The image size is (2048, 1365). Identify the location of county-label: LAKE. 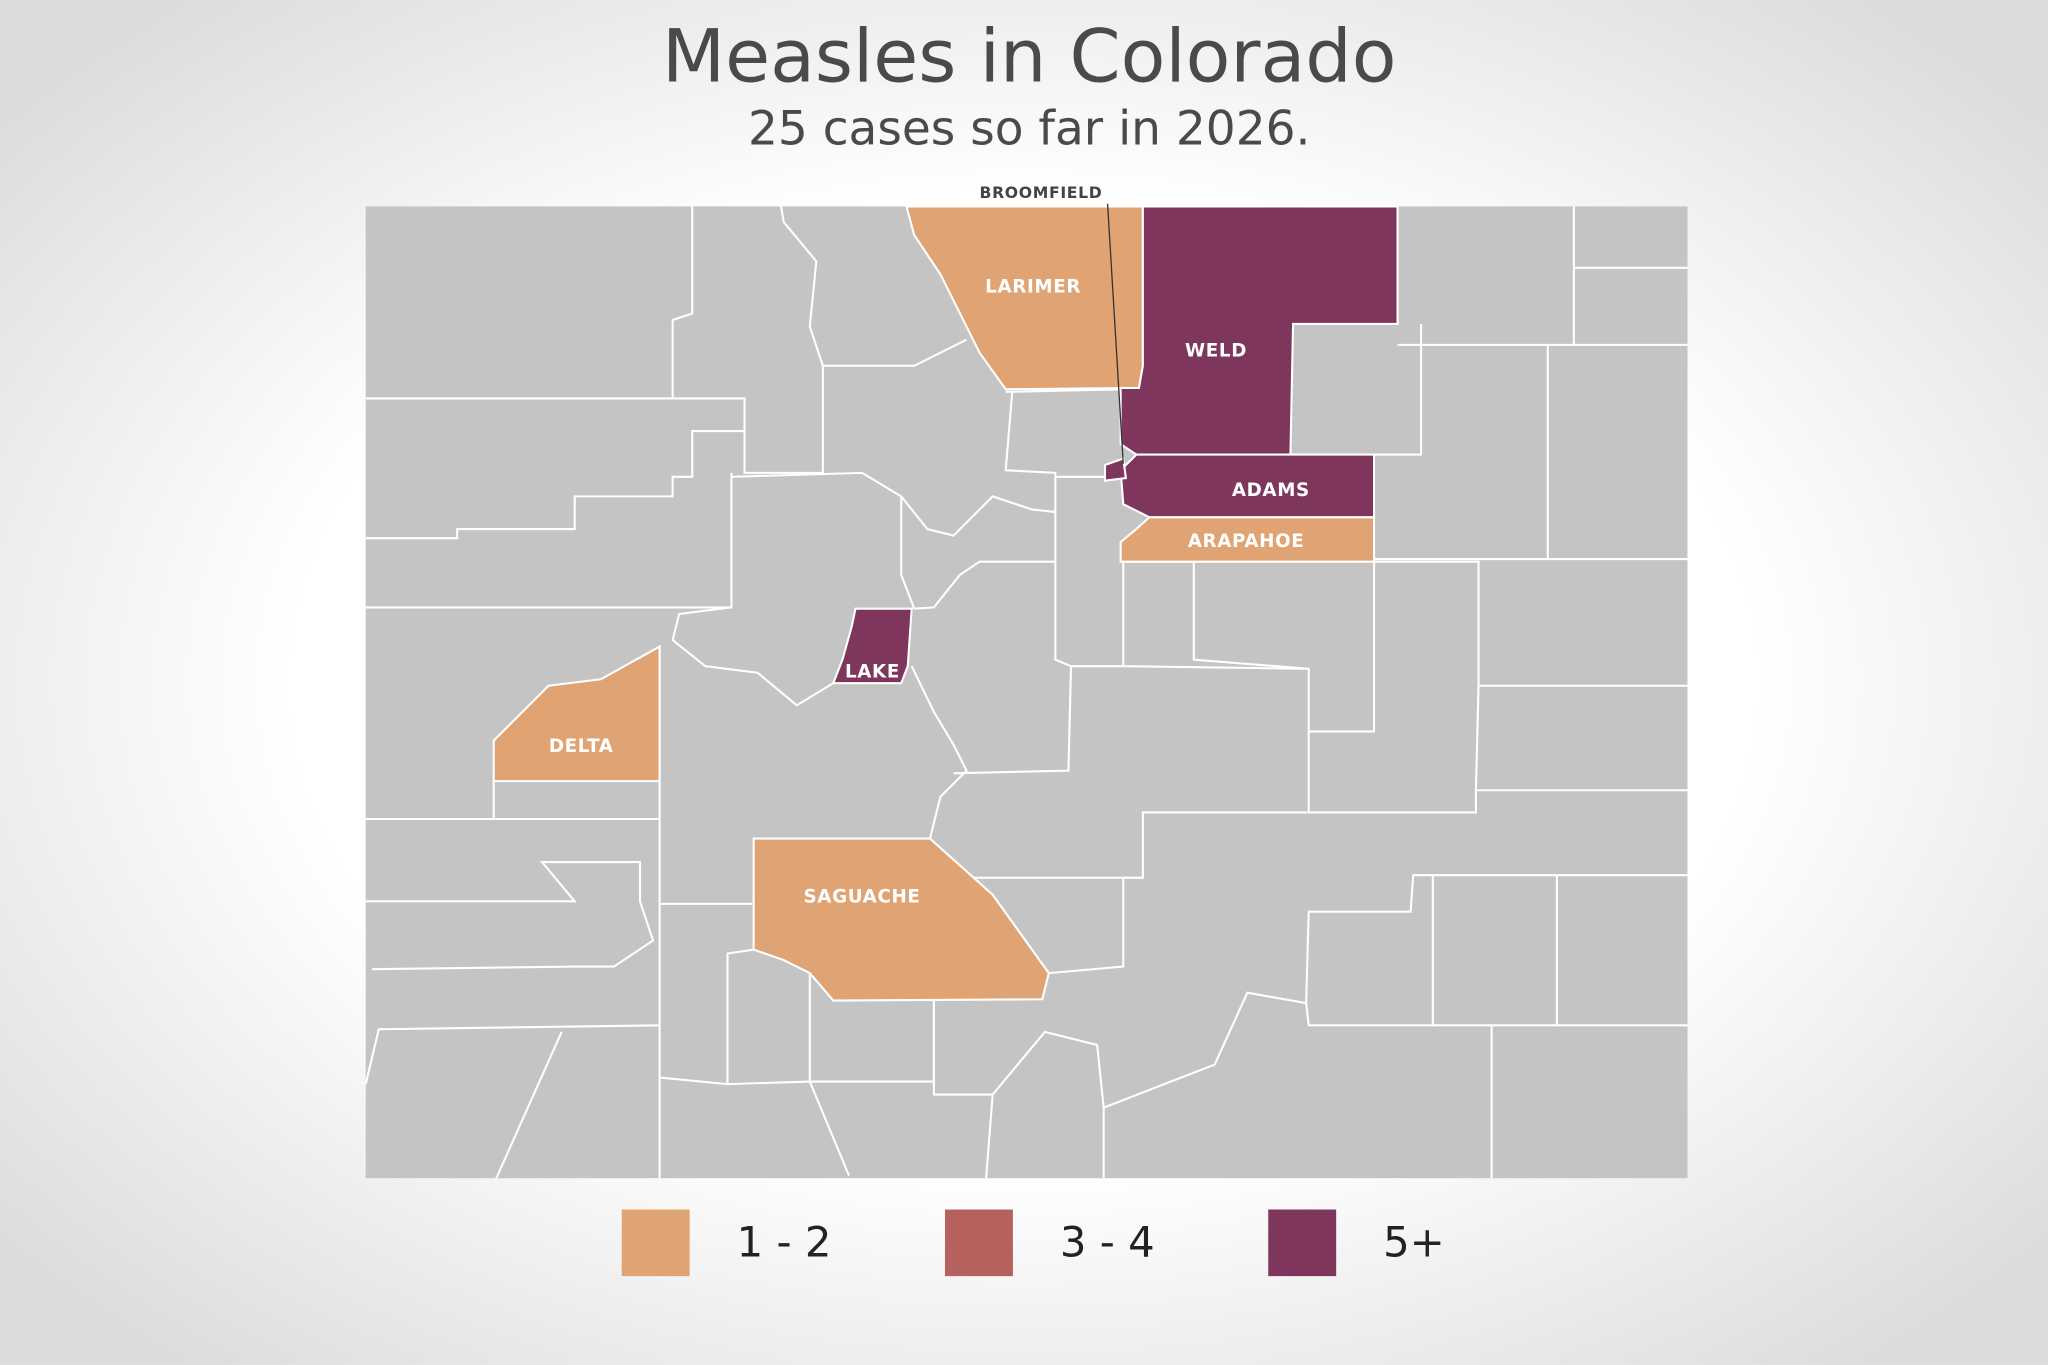
(872, 672).